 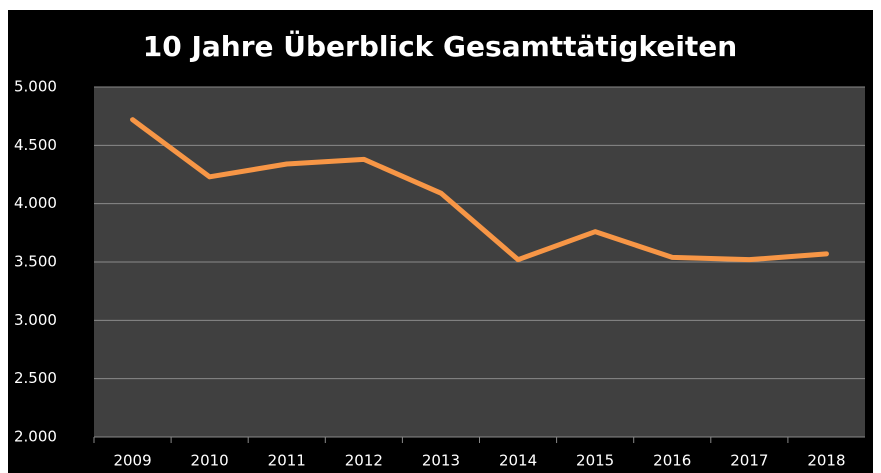 I want to click on x-tick-label: 2016, so click(x=672, y=461).